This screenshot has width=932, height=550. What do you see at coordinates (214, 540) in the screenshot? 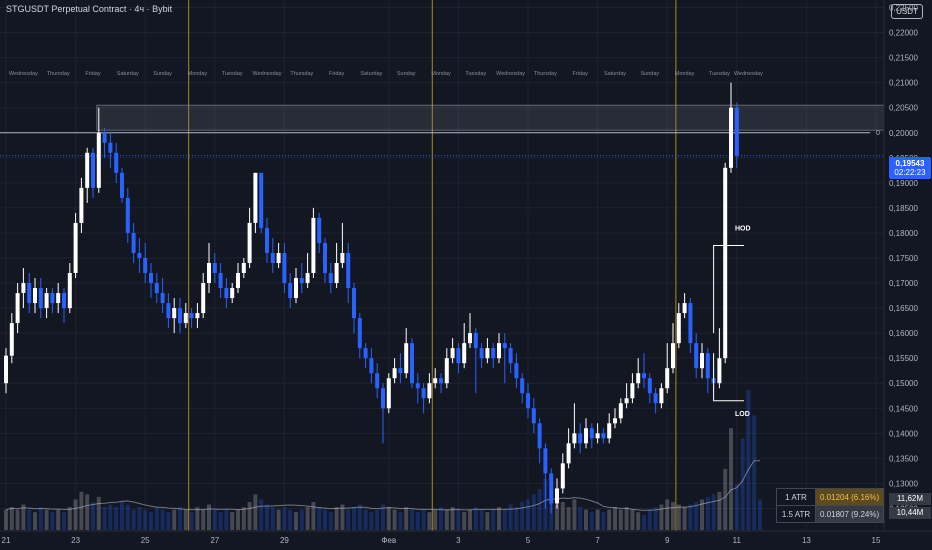
I see `time-tick-label: 27` at bounding box center [214, 540].